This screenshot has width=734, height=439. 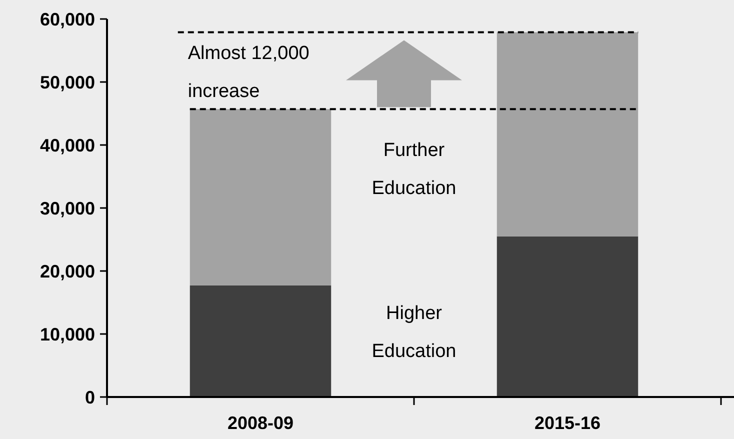 I want to click on y-tick-label: 0, so click(x=89, y=397).